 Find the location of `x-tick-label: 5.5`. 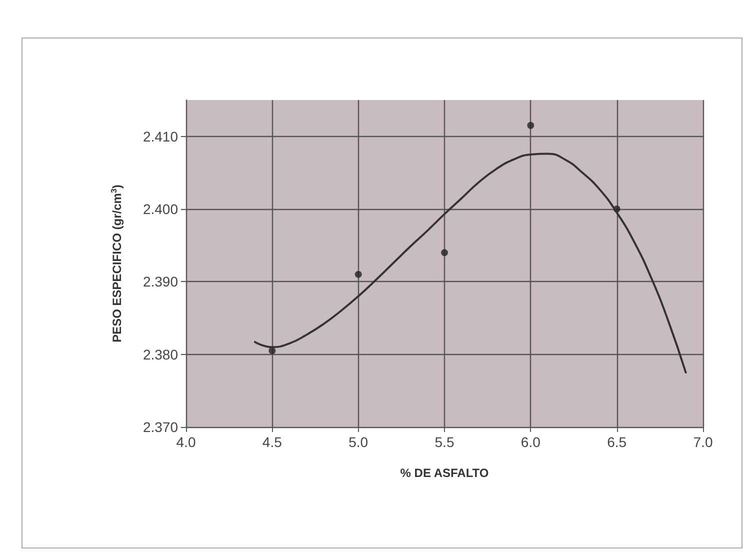

x-tick-label: 5.5 is located at coordinates (444, 442).